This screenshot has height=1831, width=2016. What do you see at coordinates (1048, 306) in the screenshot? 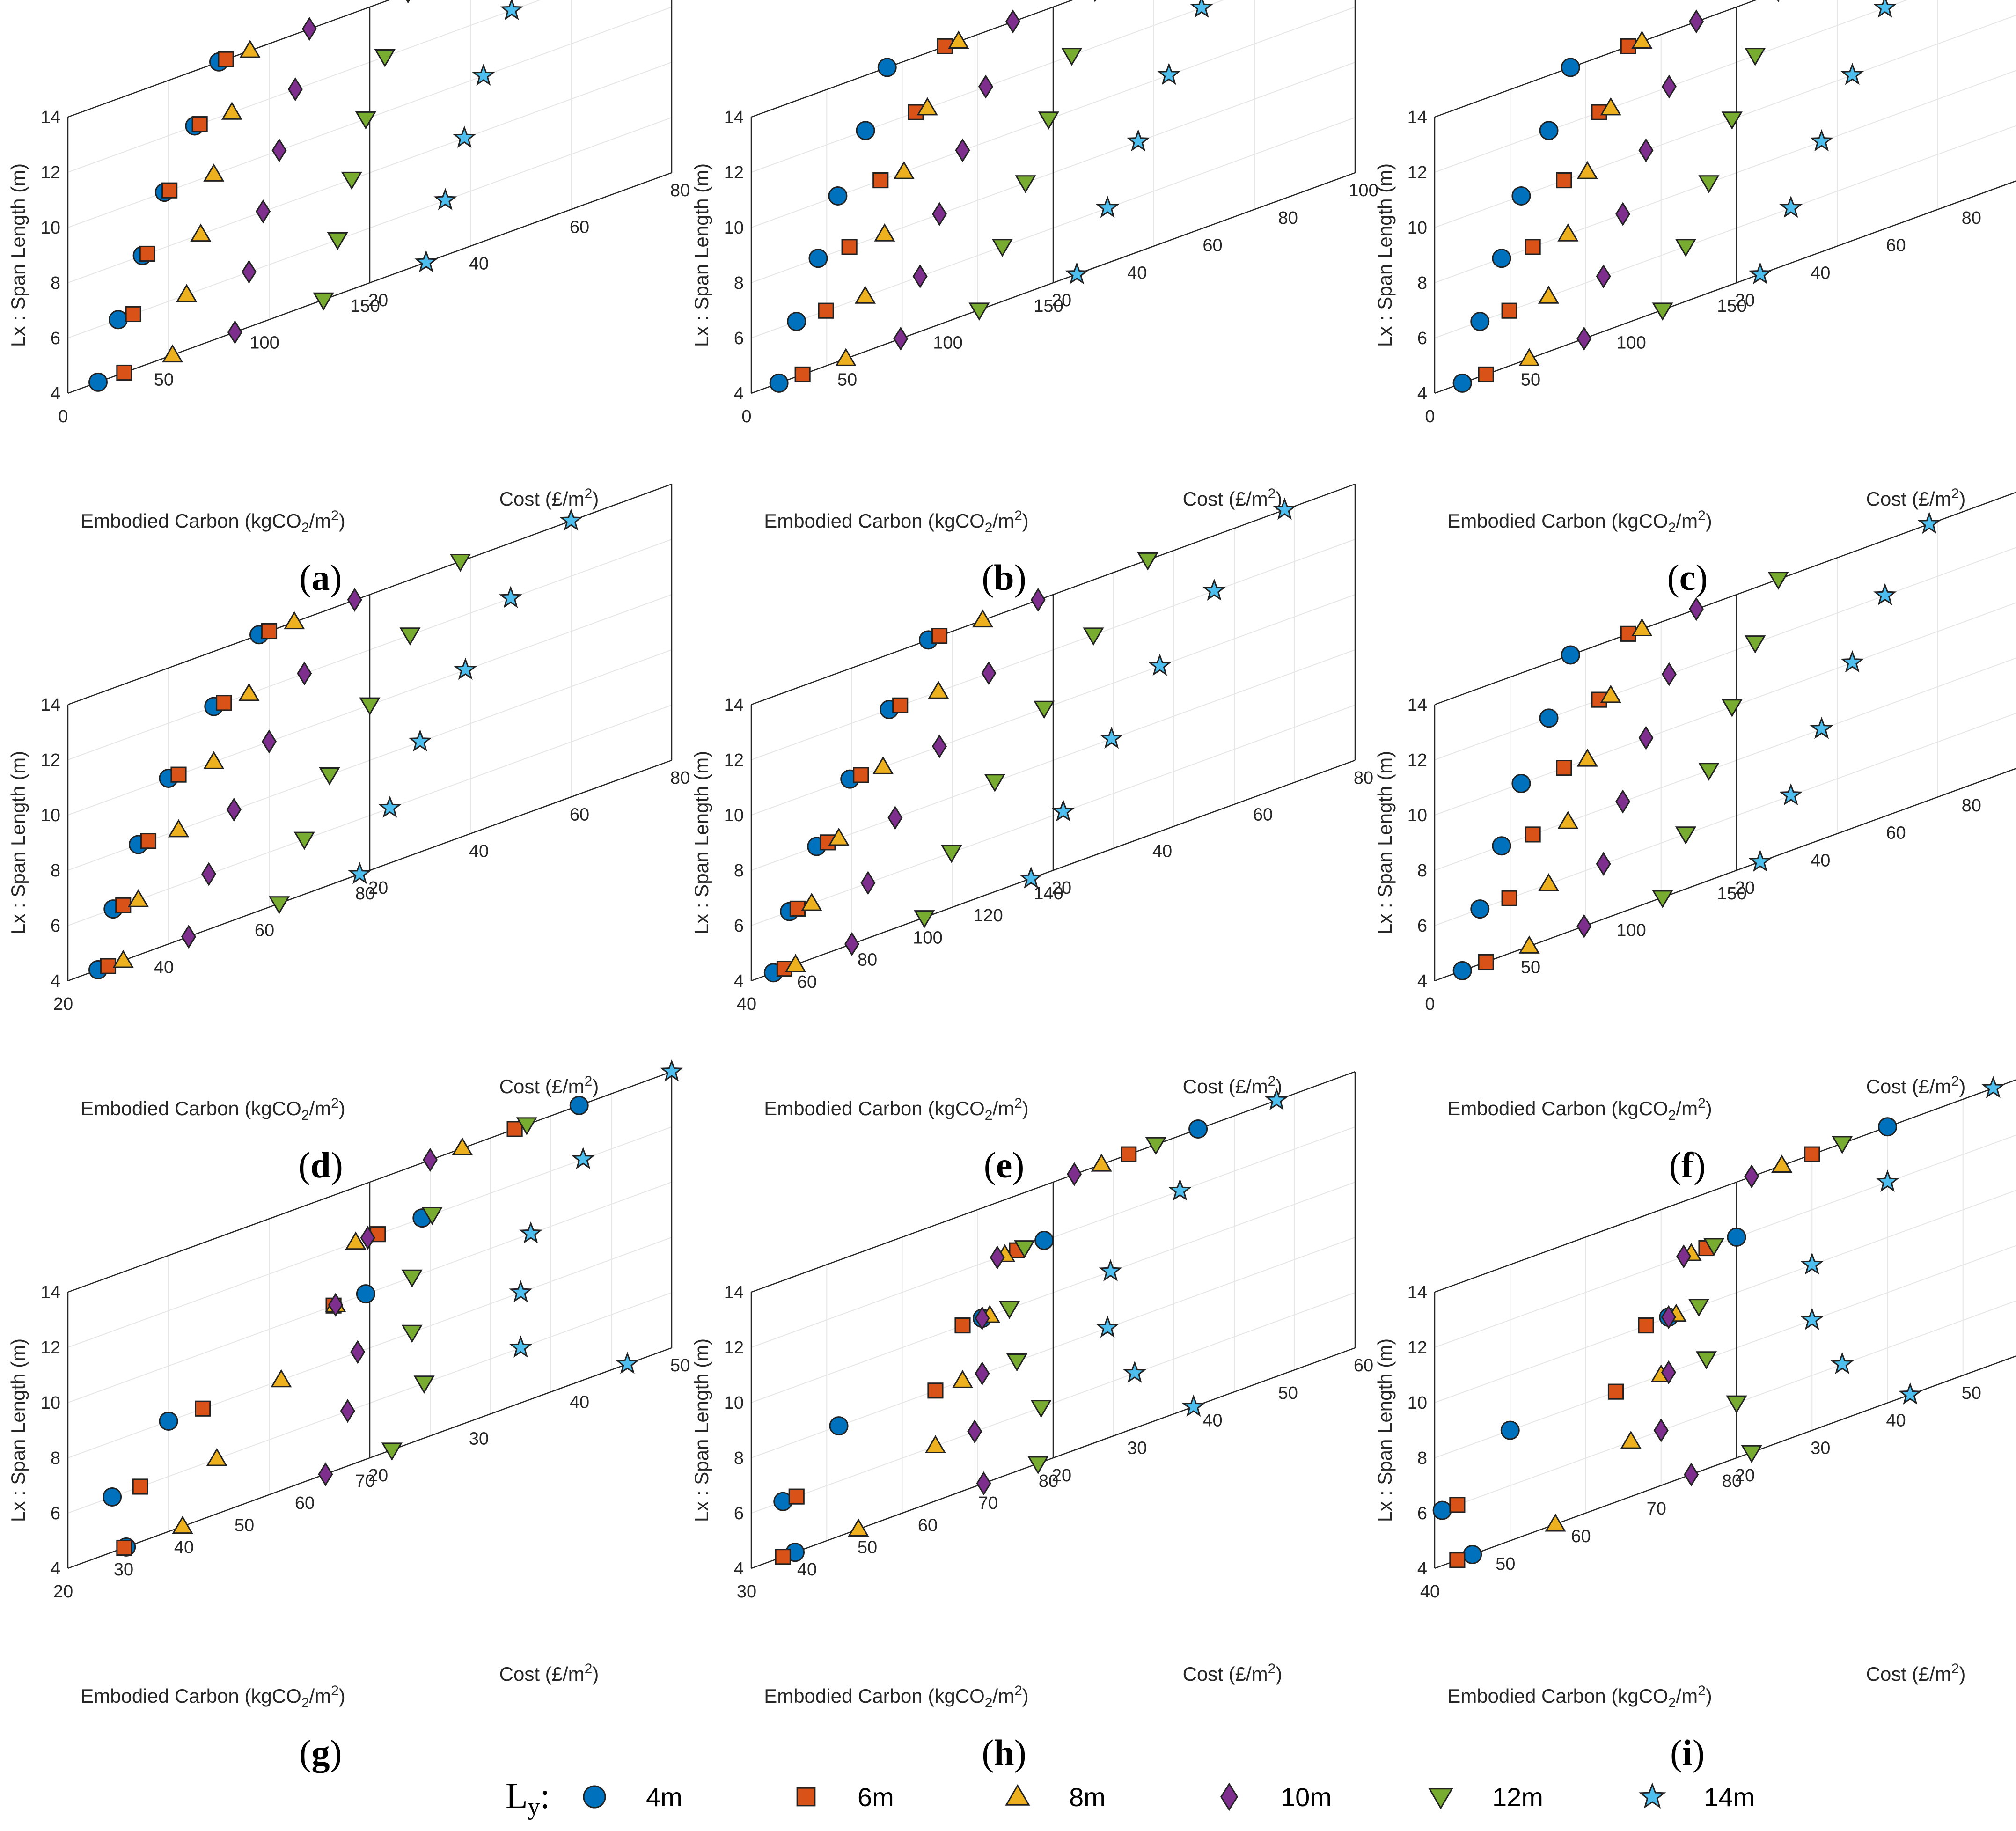
I see `x-tick-label: 150` at bounding box center [1048, 306].